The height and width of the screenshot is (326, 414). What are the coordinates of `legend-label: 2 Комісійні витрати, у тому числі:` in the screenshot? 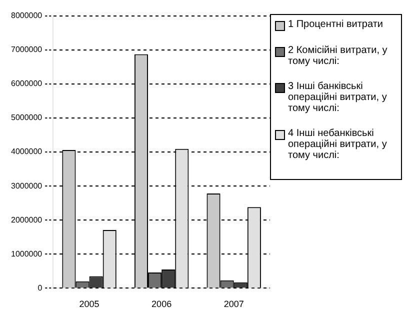 It's located at (338, 56).